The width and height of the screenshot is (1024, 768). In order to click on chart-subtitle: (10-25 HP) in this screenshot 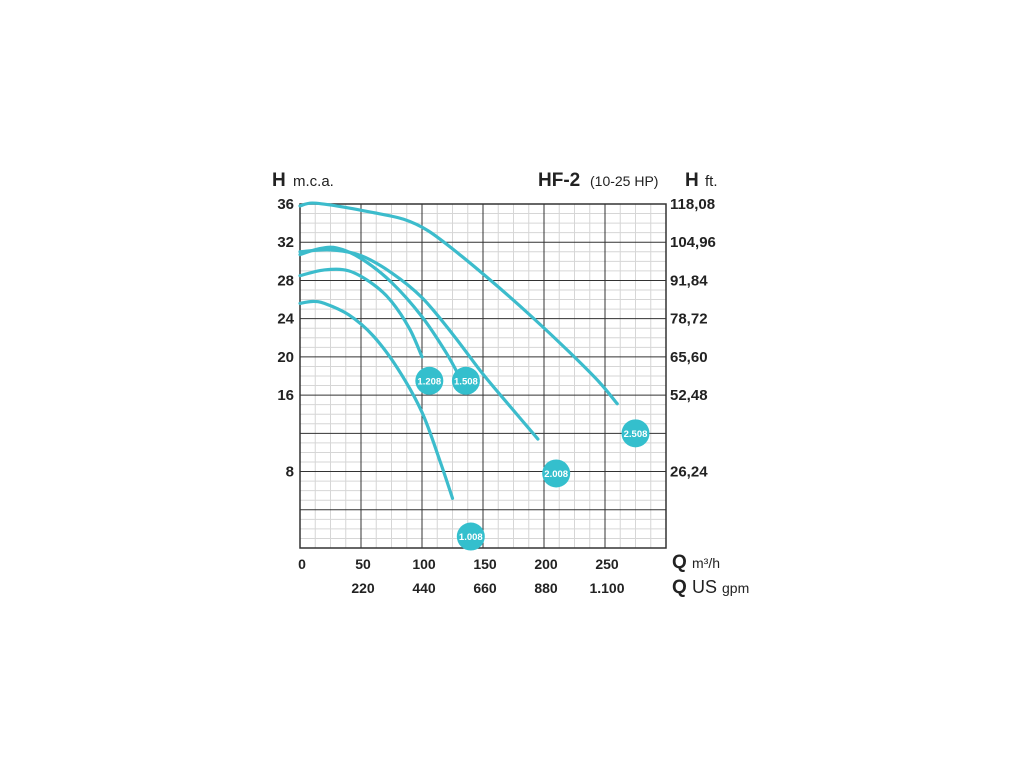, I will do `click(624, 181)`.